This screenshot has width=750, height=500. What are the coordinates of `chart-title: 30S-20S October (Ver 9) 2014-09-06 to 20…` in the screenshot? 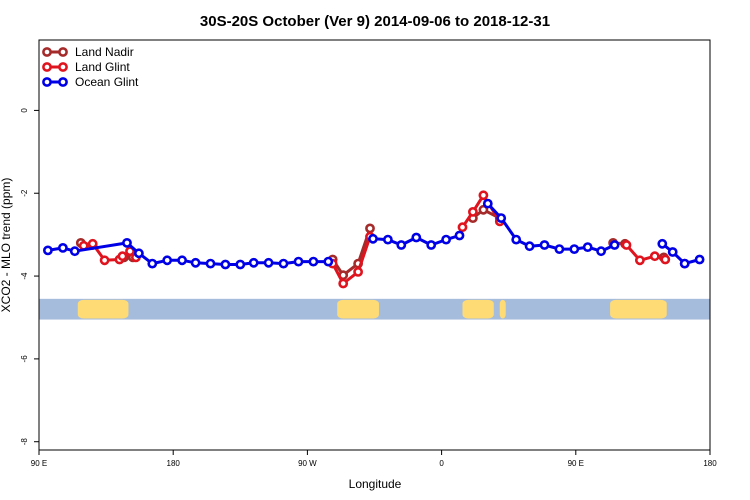 It's located at (375, 21).